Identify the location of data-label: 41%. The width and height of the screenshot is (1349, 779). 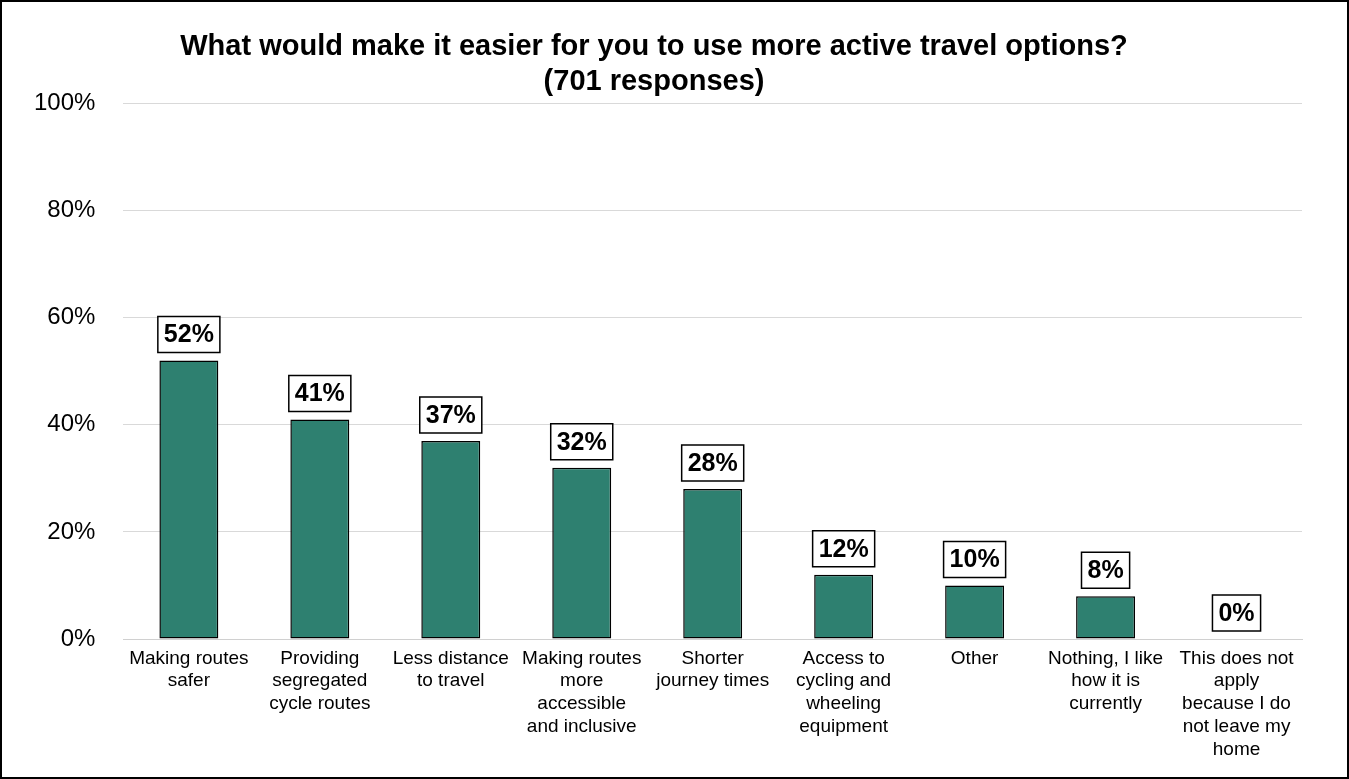
(319, 392).